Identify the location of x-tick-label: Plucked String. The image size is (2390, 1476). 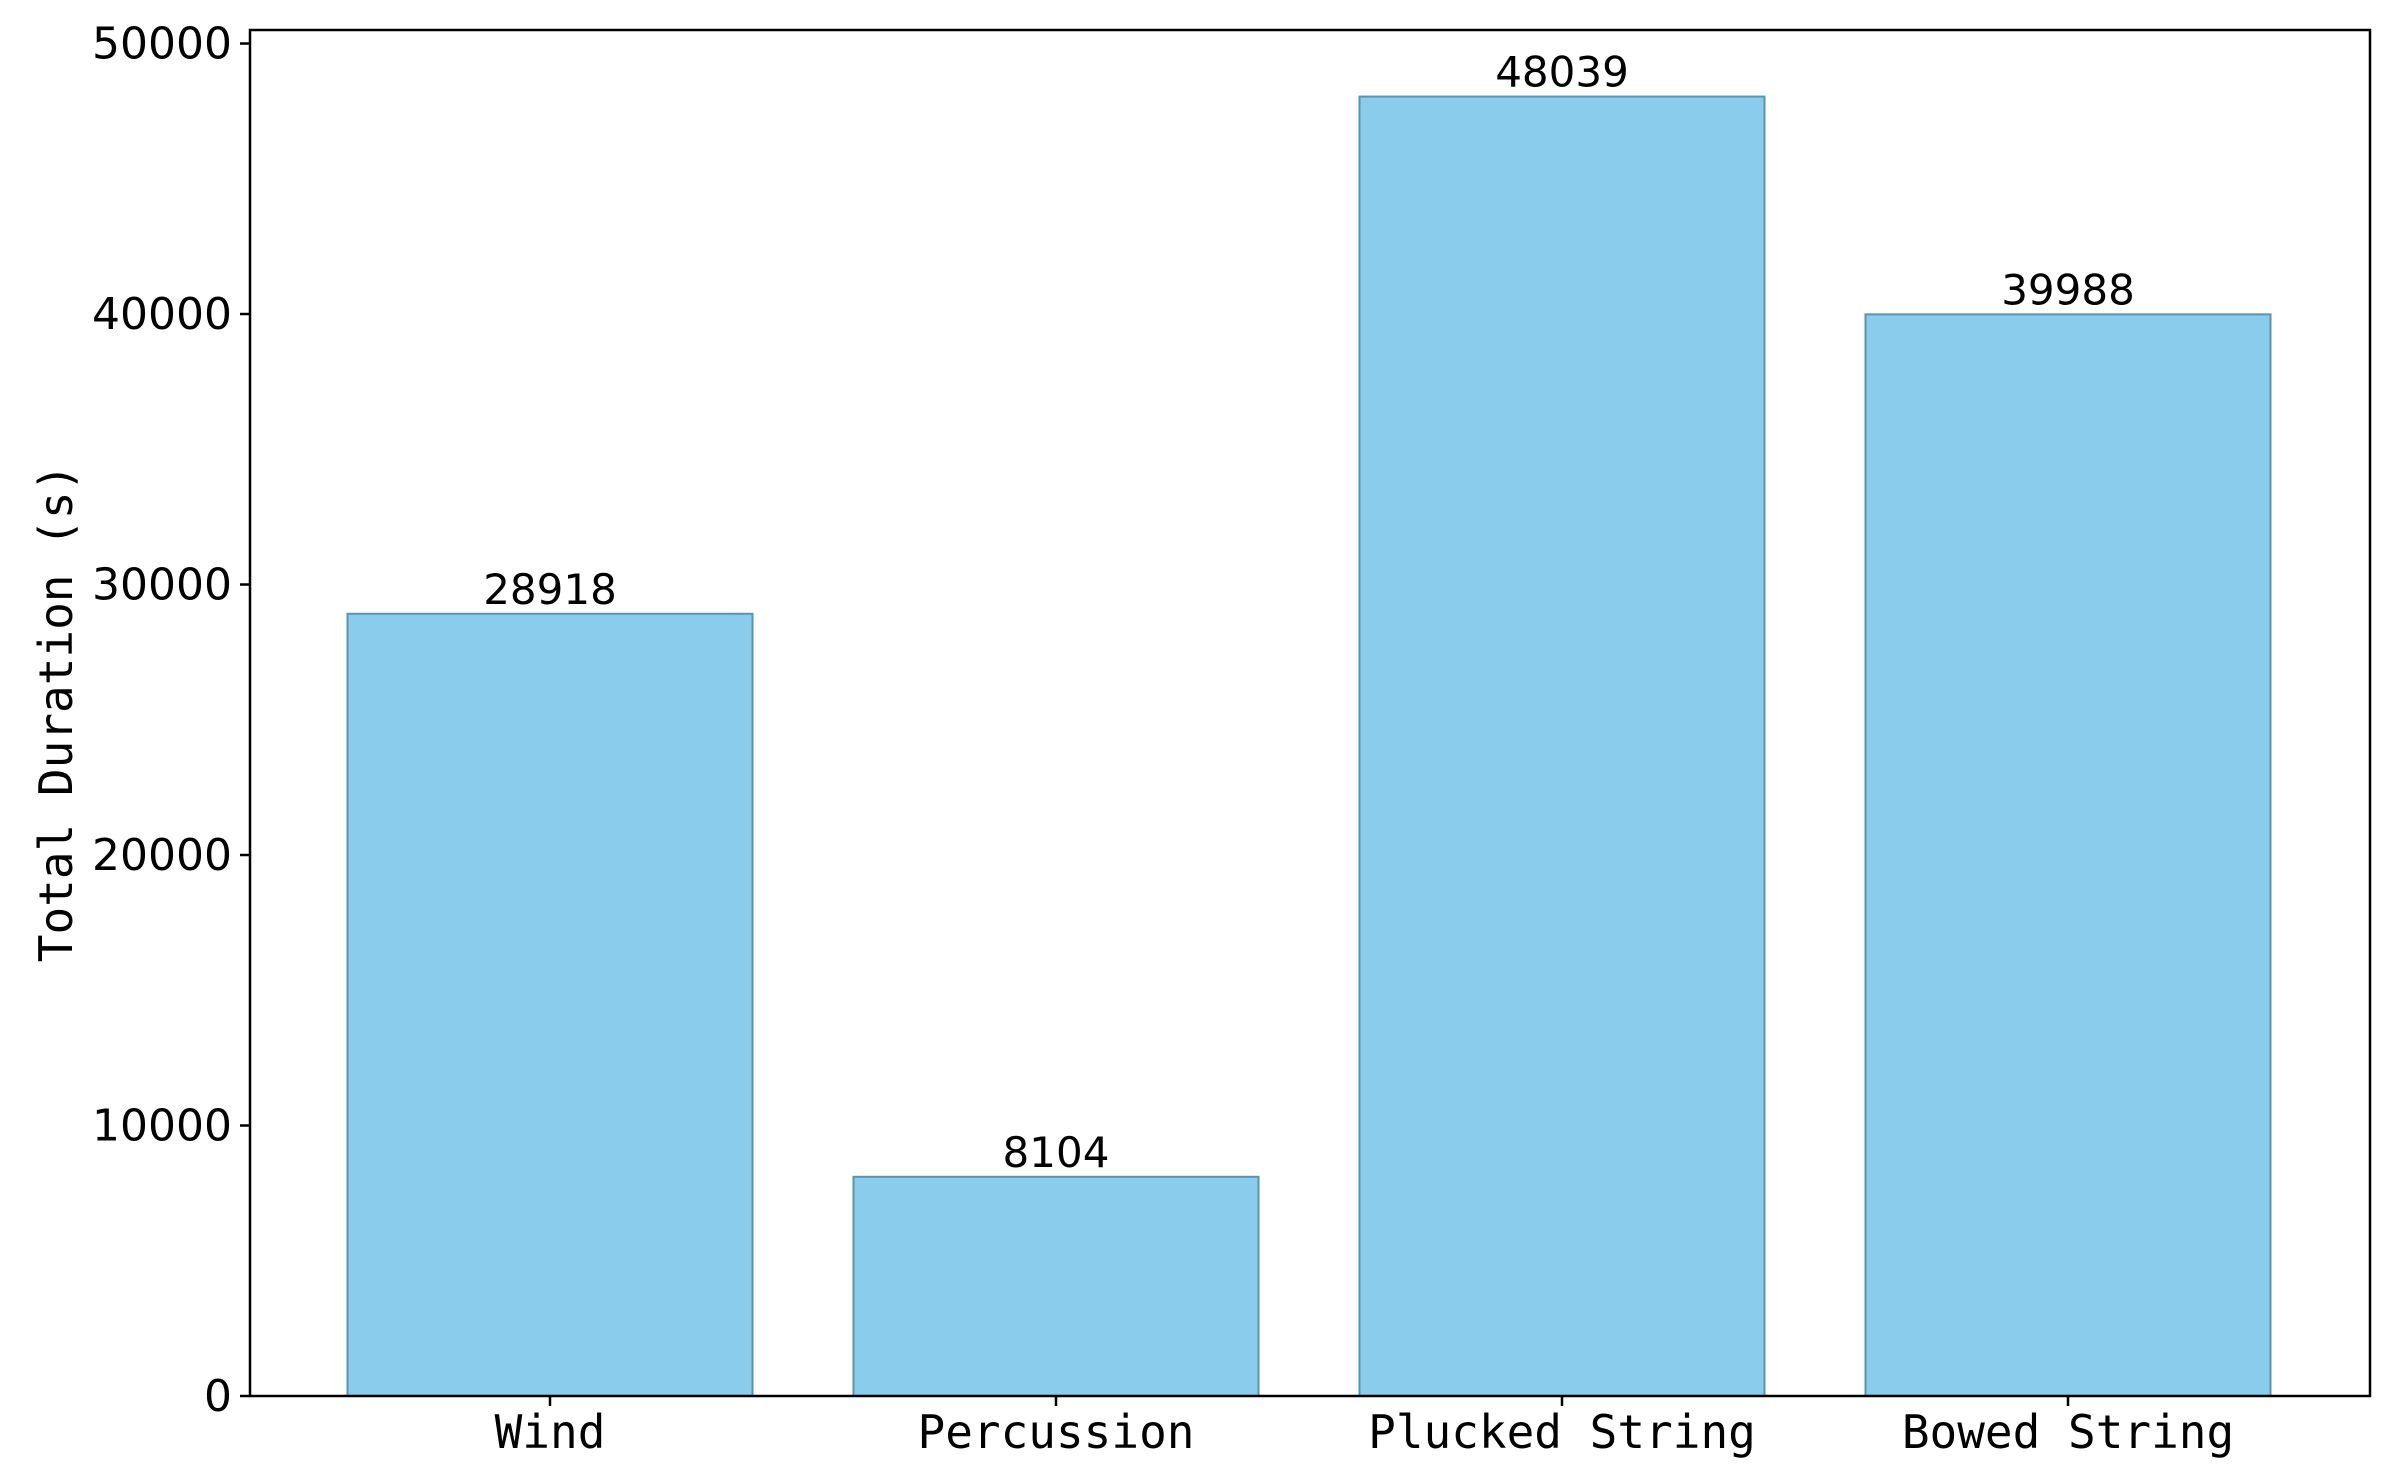
(1562, 1432).